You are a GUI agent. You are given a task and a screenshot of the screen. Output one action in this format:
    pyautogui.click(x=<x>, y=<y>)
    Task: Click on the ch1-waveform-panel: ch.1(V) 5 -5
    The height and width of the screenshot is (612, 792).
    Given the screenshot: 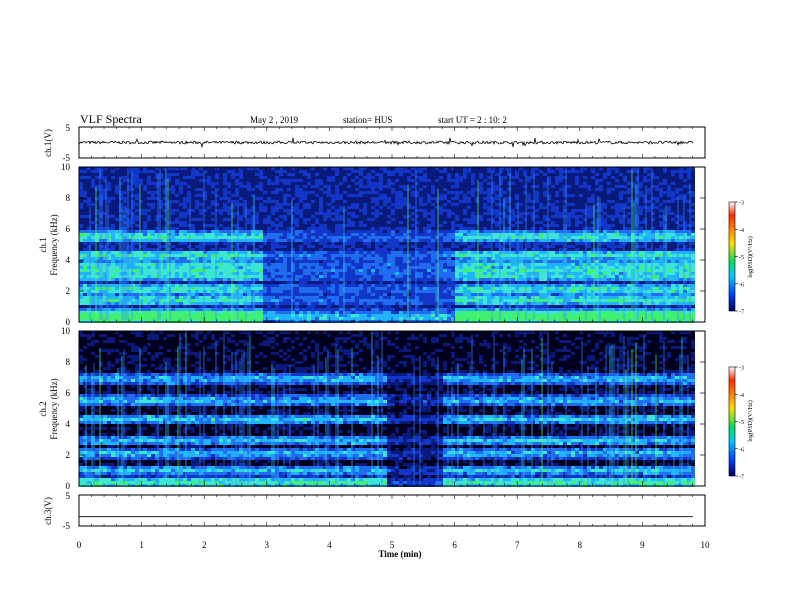 What is the action you would take?
    pyautogui.click(x=374, y=143)
    